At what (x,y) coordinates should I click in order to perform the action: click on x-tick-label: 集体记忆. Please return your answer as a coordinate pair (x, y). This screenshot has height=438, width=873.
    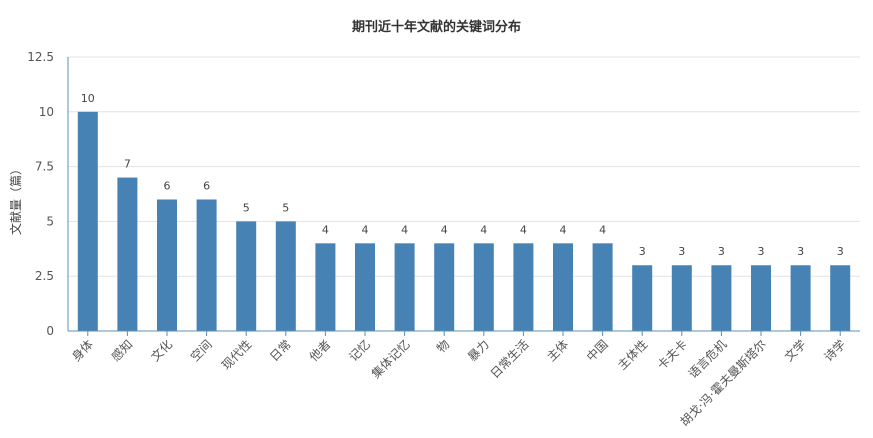
    Looking at the image, I should click on (390, 359).